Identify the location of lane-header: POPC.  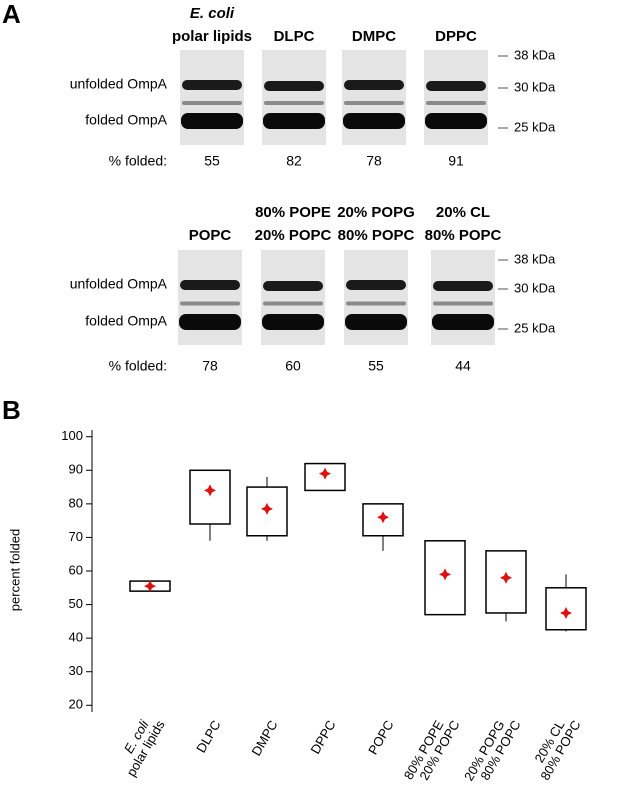
(210, 235).